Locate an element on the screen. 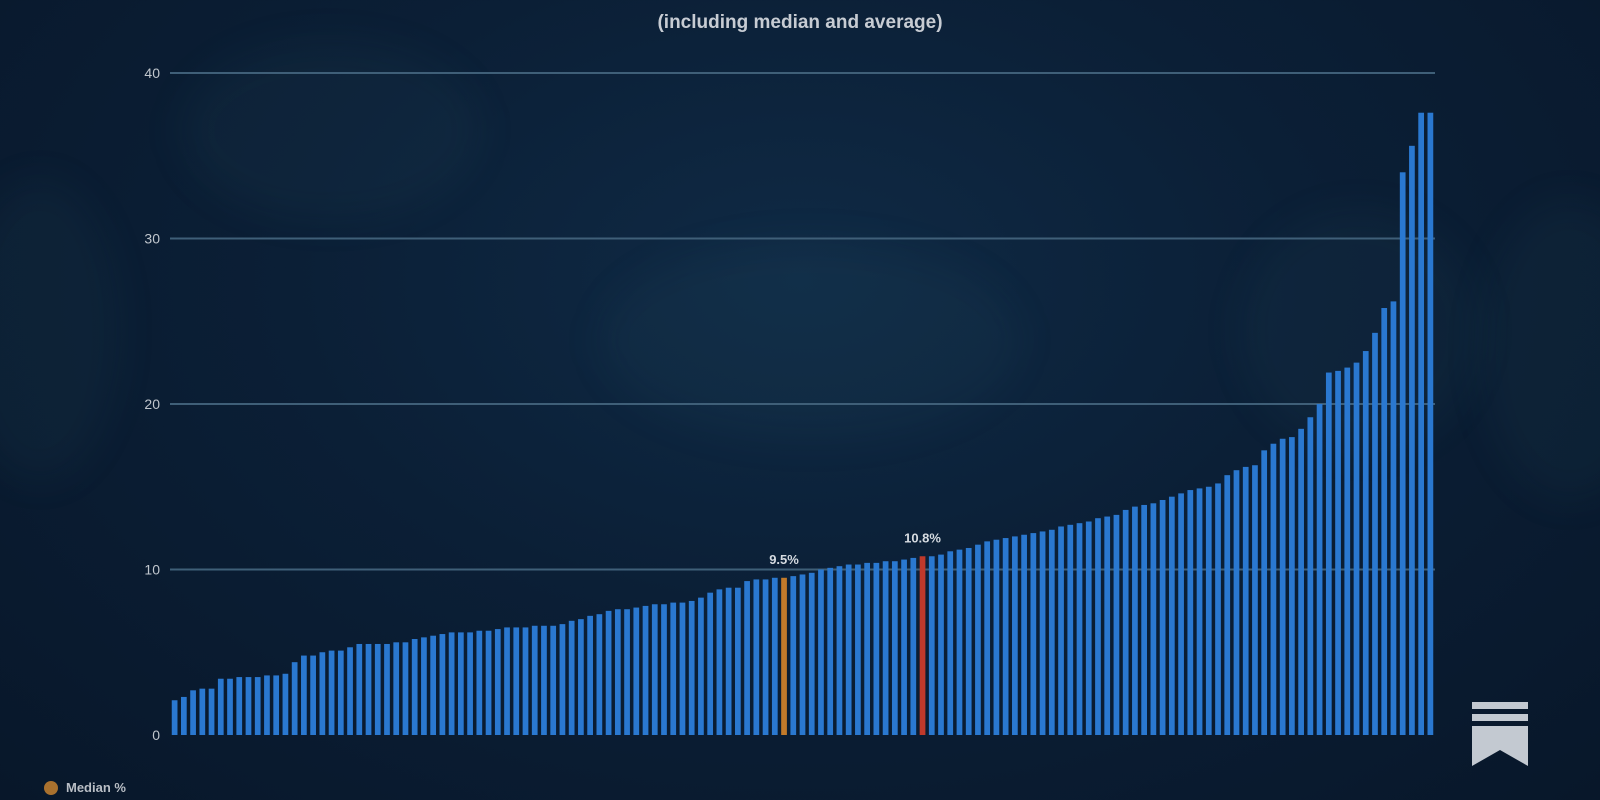 The height and width of the screenshot is (800, 1600). y-tick-label: 20 is located at coordinates (152, 404).